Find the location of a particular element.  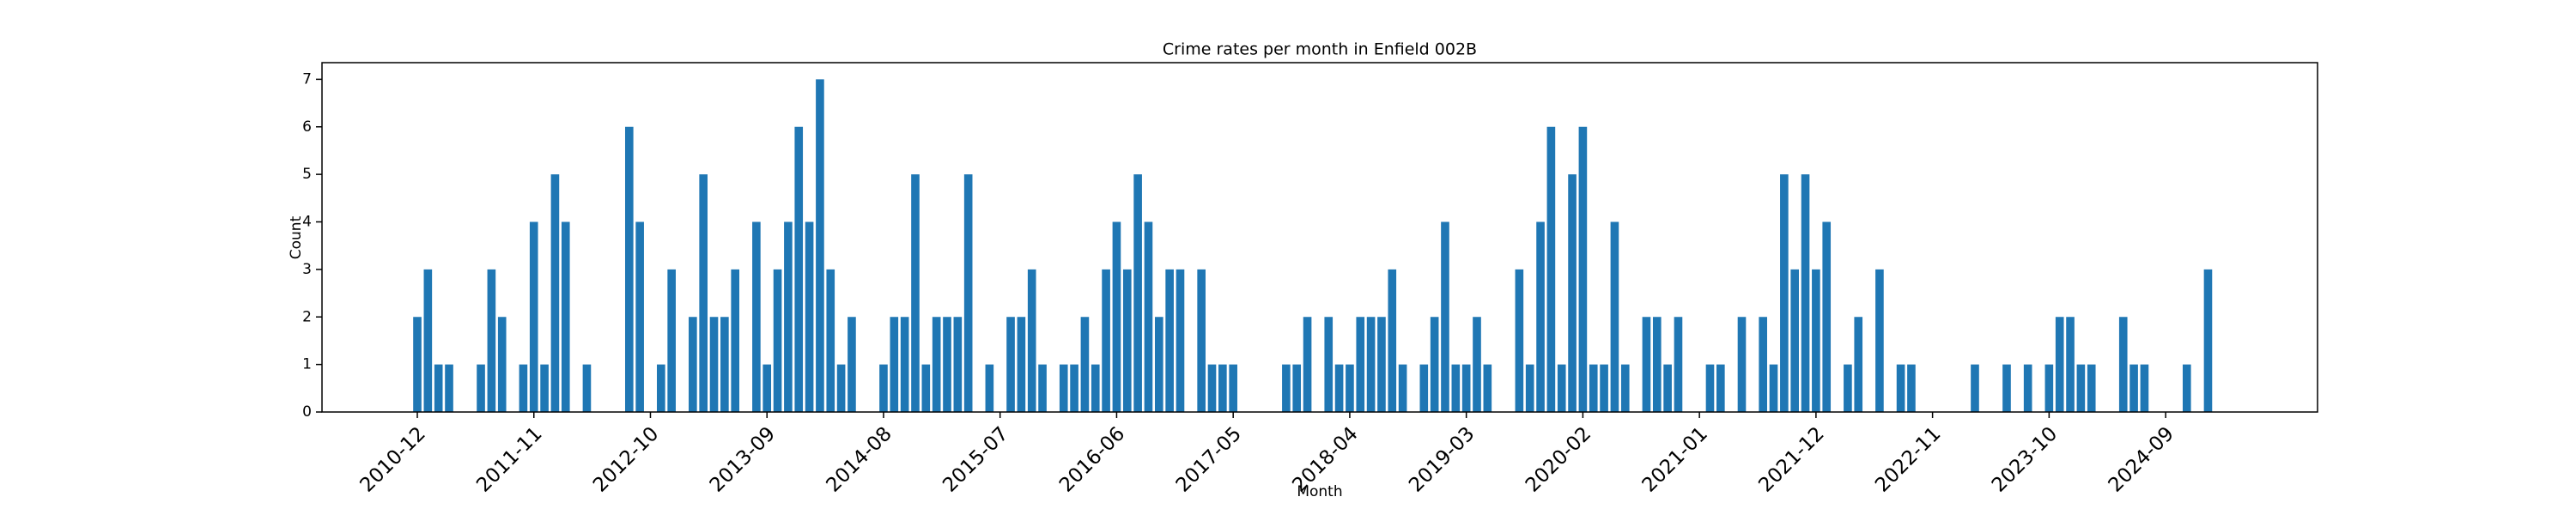

y-tick-label: 4 is located at coordinates (307, 222).